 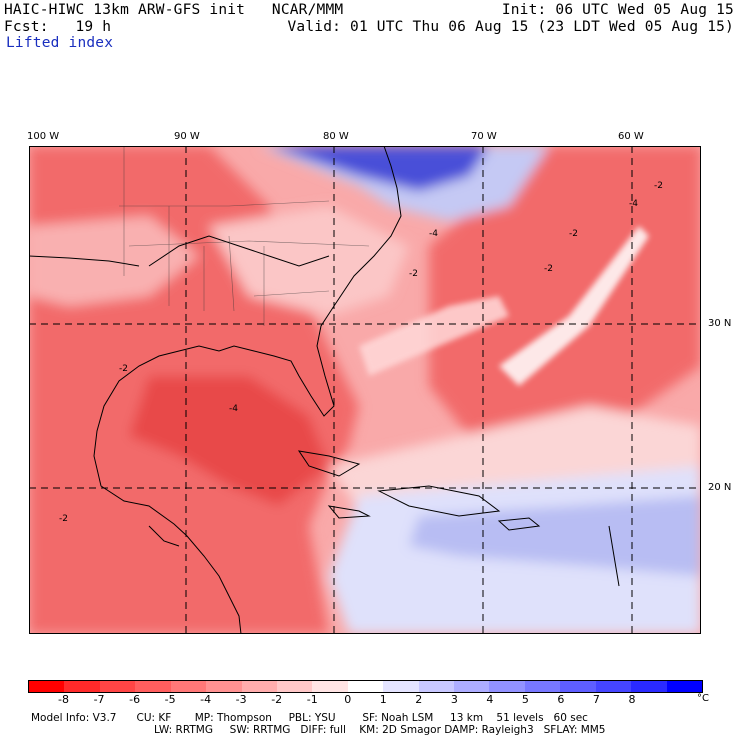 I want to click on state-borders, so click(x=244, y=236).